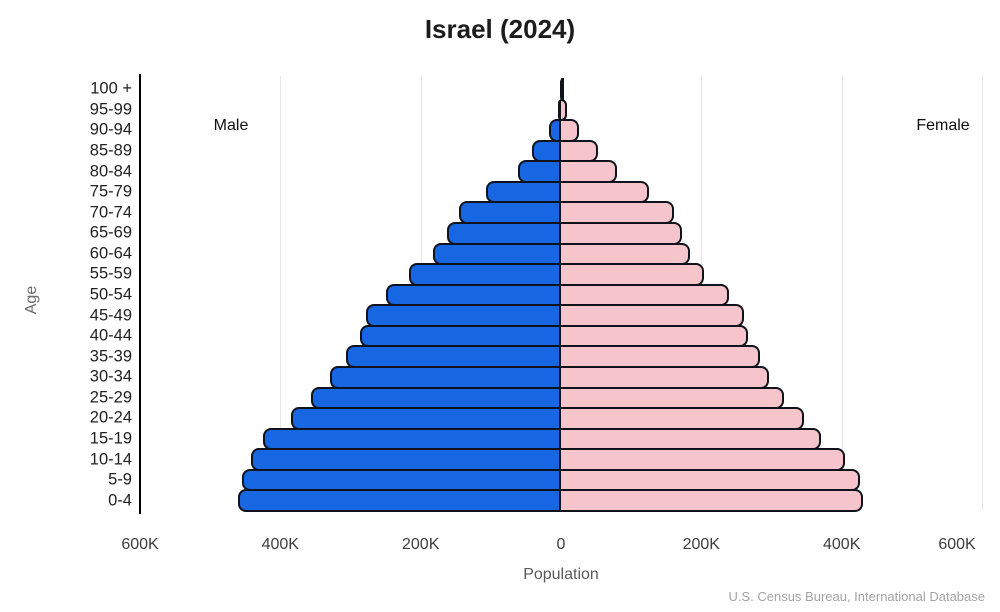  I want to click on age-tick-label: 45-49, so click(110, 315).